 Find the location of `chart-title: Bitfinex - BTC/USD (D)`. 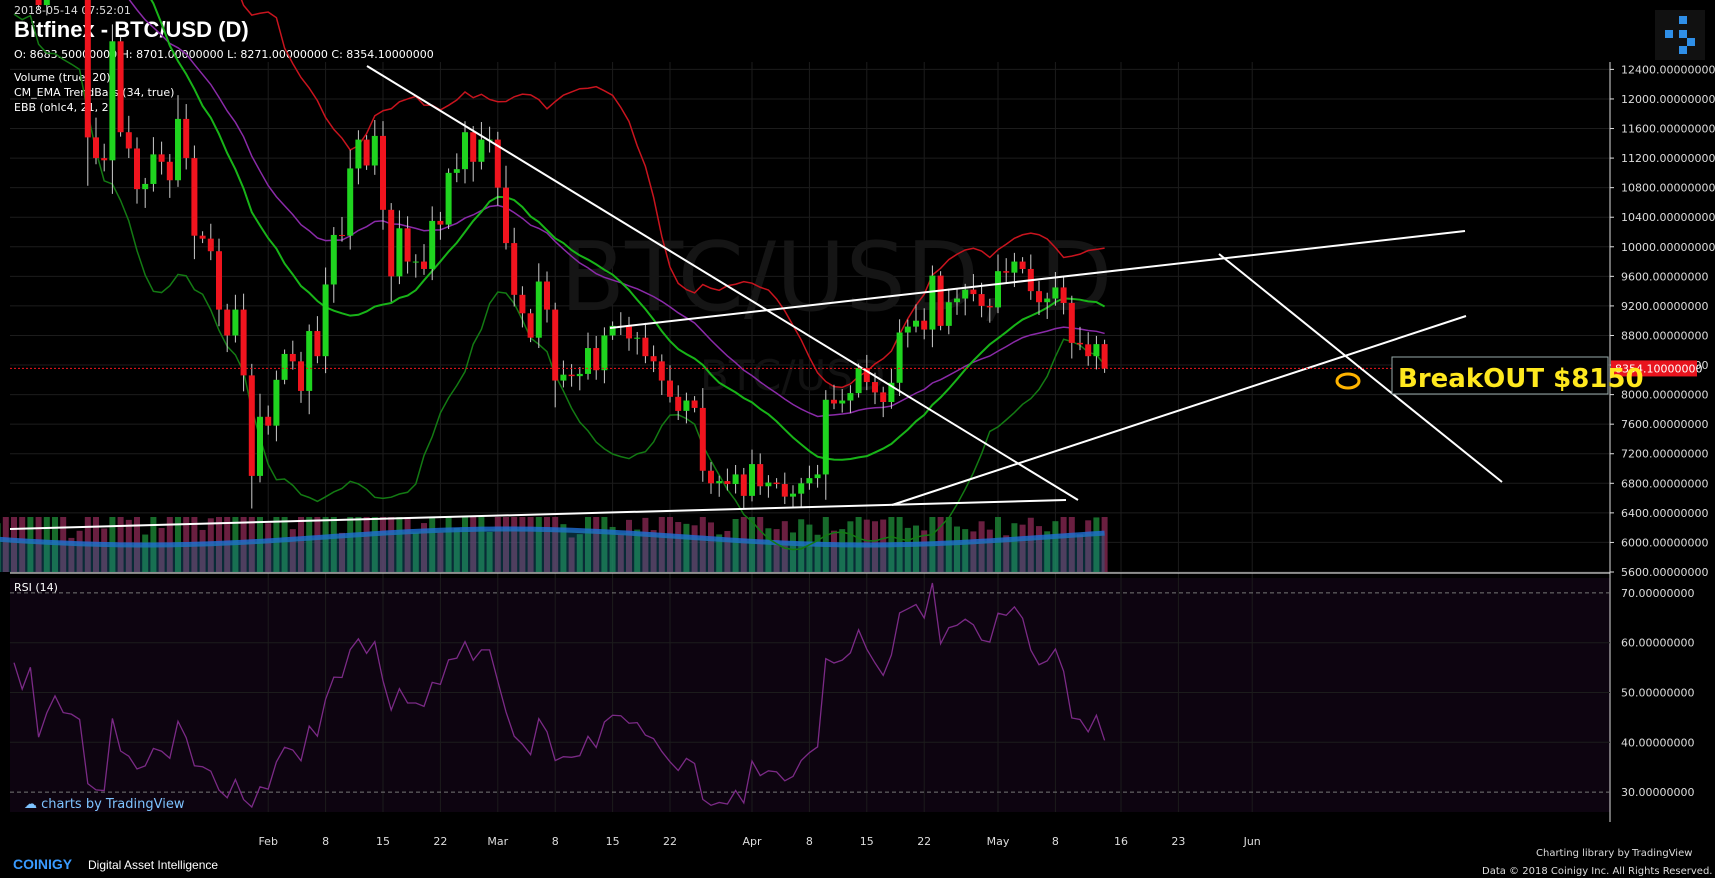

chart-title: Bitfinex - BTC/USD (D) is located at coordinates (131, 29).